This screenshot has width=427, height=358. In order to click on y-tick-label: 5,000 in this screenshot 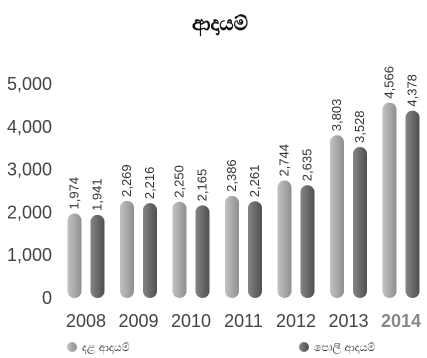, I will do `click(29, 84)`.